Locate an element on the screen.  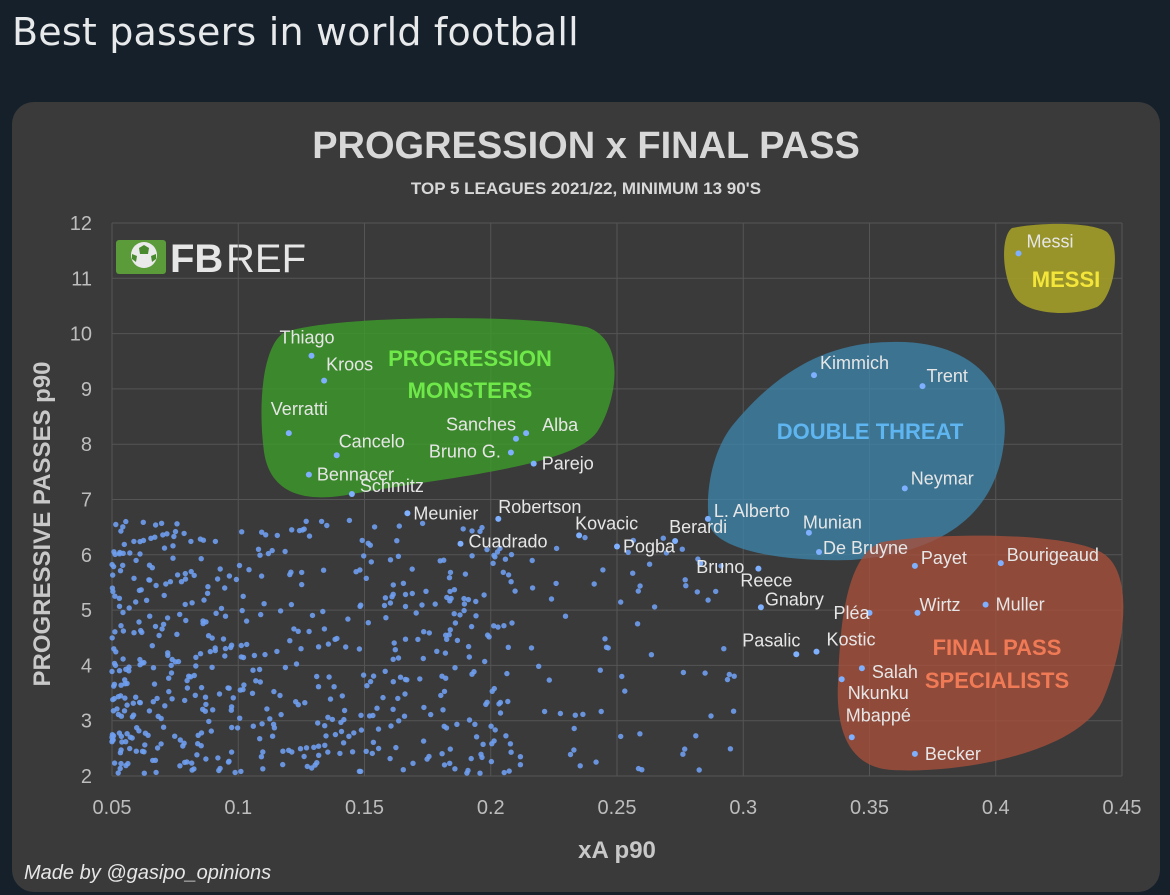
player-label: Alba is located at coordinates (560, 425).